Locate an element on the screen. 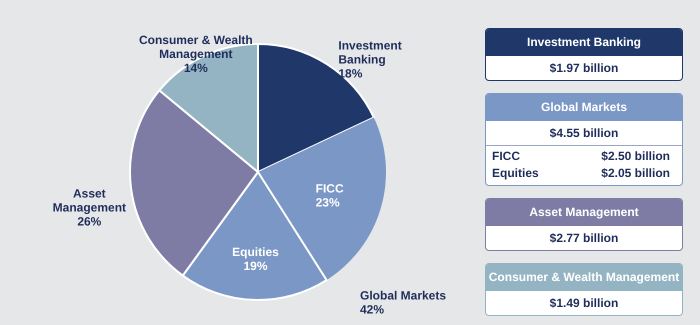 This screenshot has width=700, height=325. data-label: 19% is located at coordinates (255, 265).